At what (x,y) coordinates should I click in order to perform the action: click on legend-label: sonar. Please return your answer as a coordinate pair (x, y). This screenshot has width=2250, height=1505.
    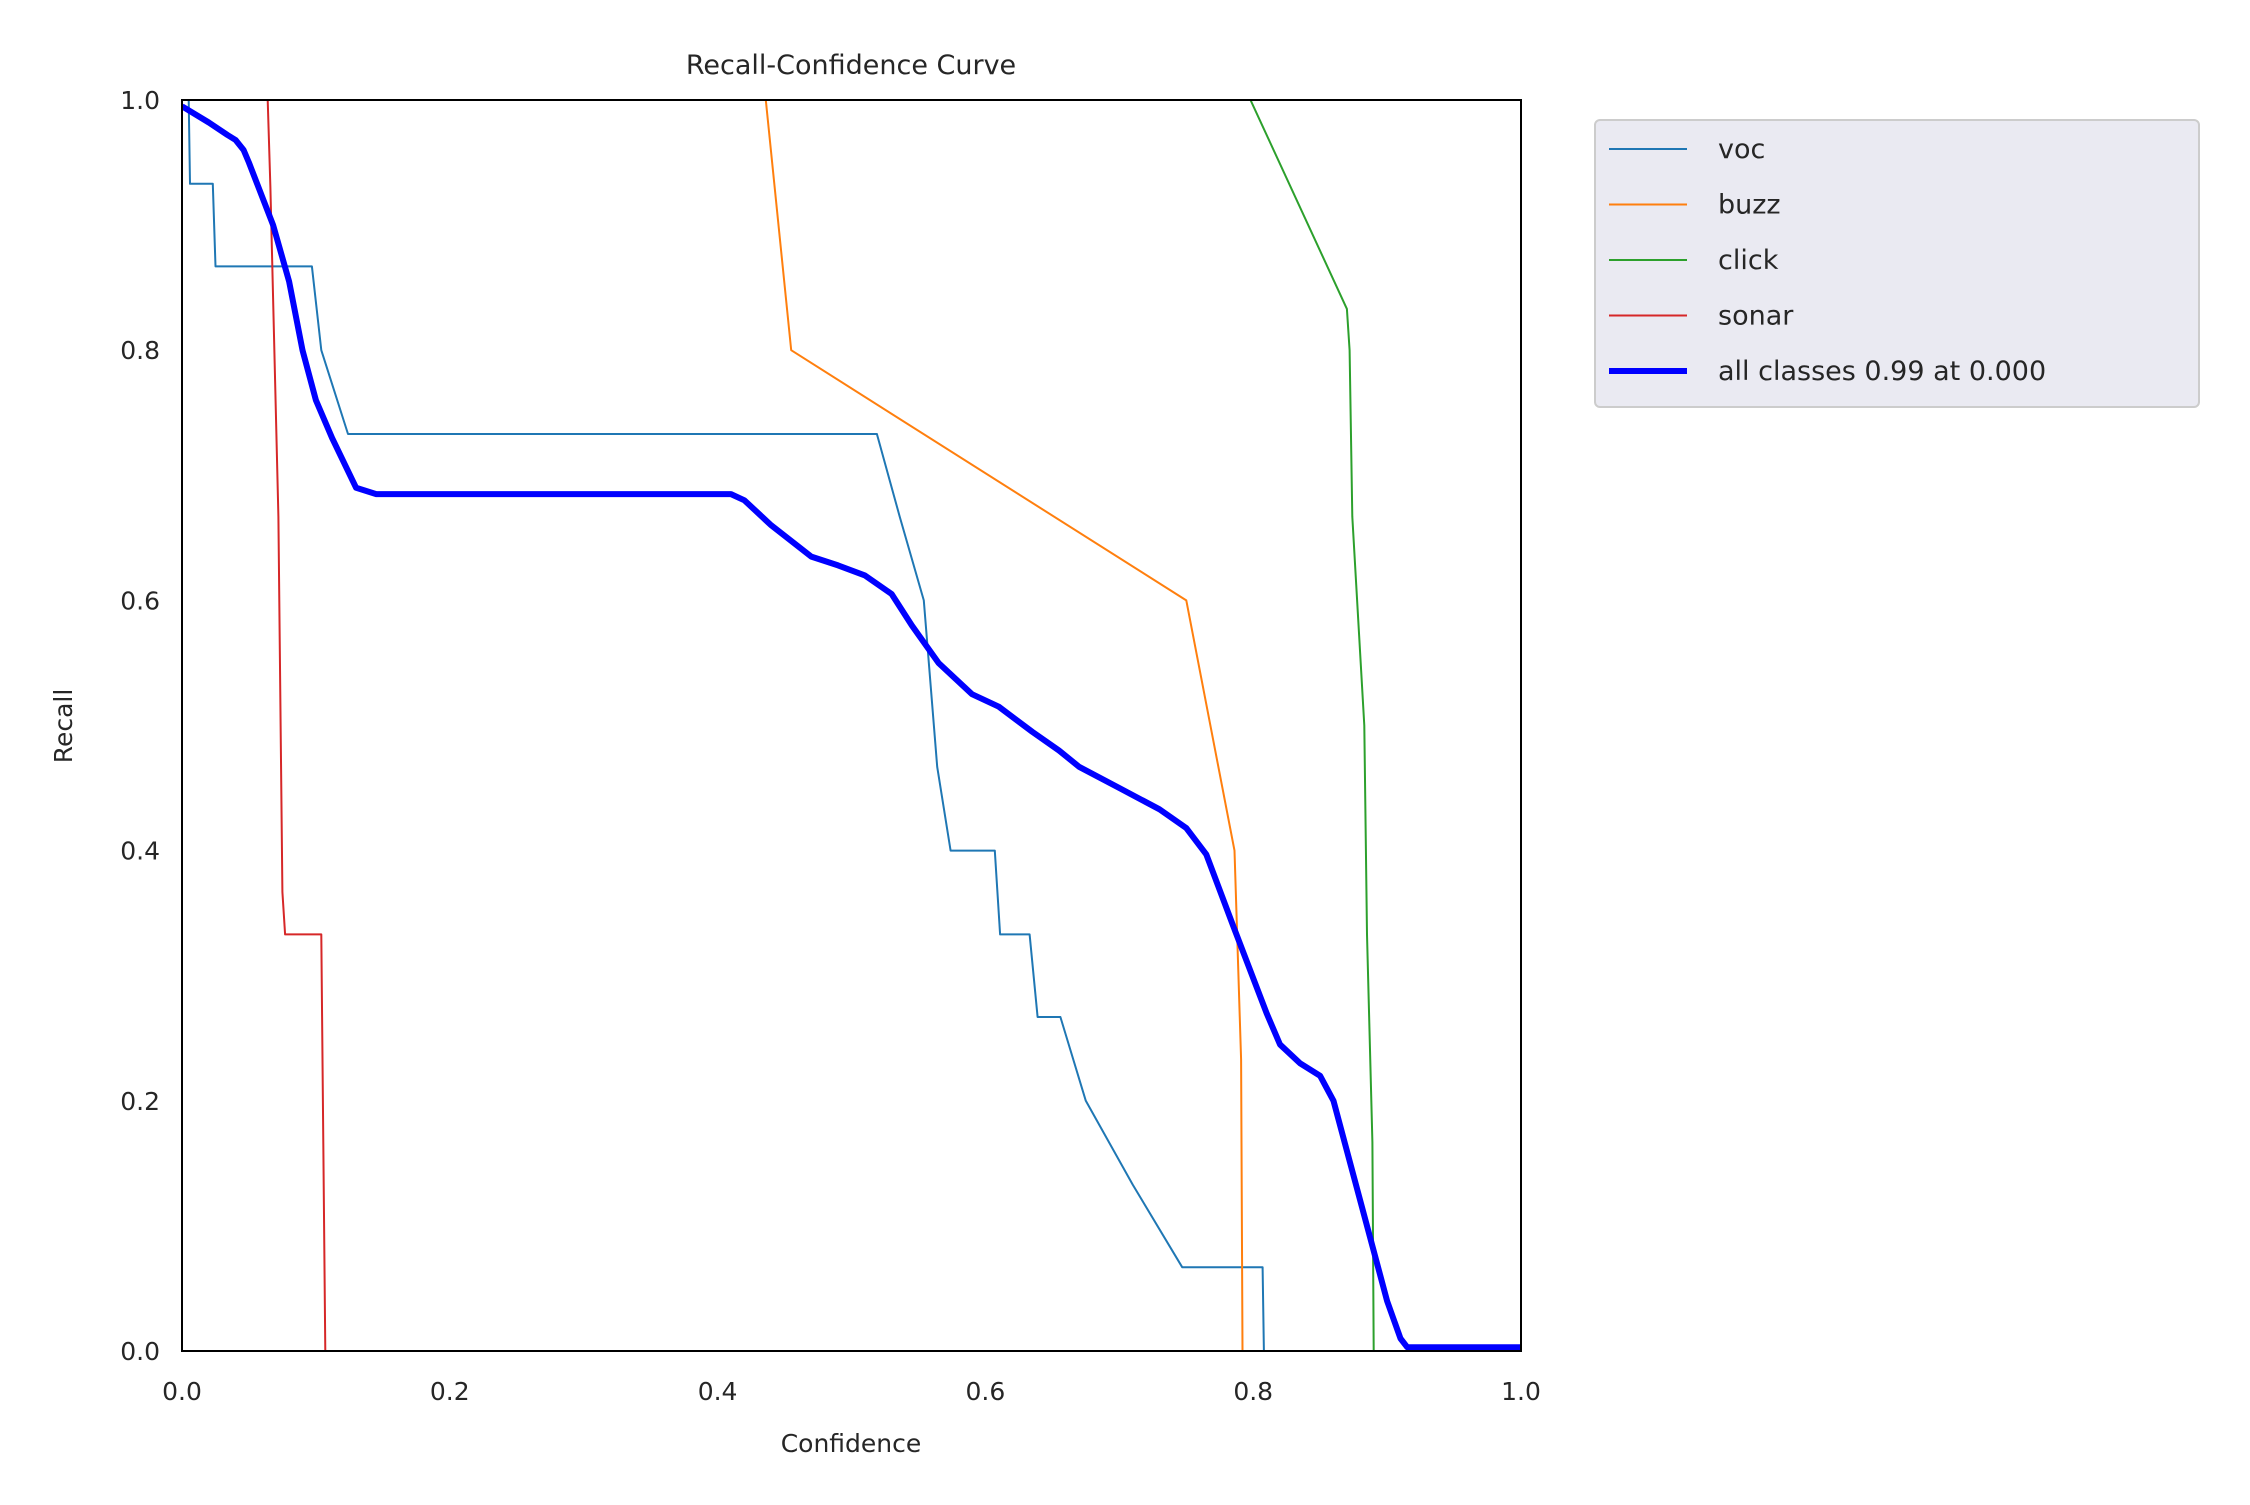
    Looking at the image, I should click on (1756, 316).